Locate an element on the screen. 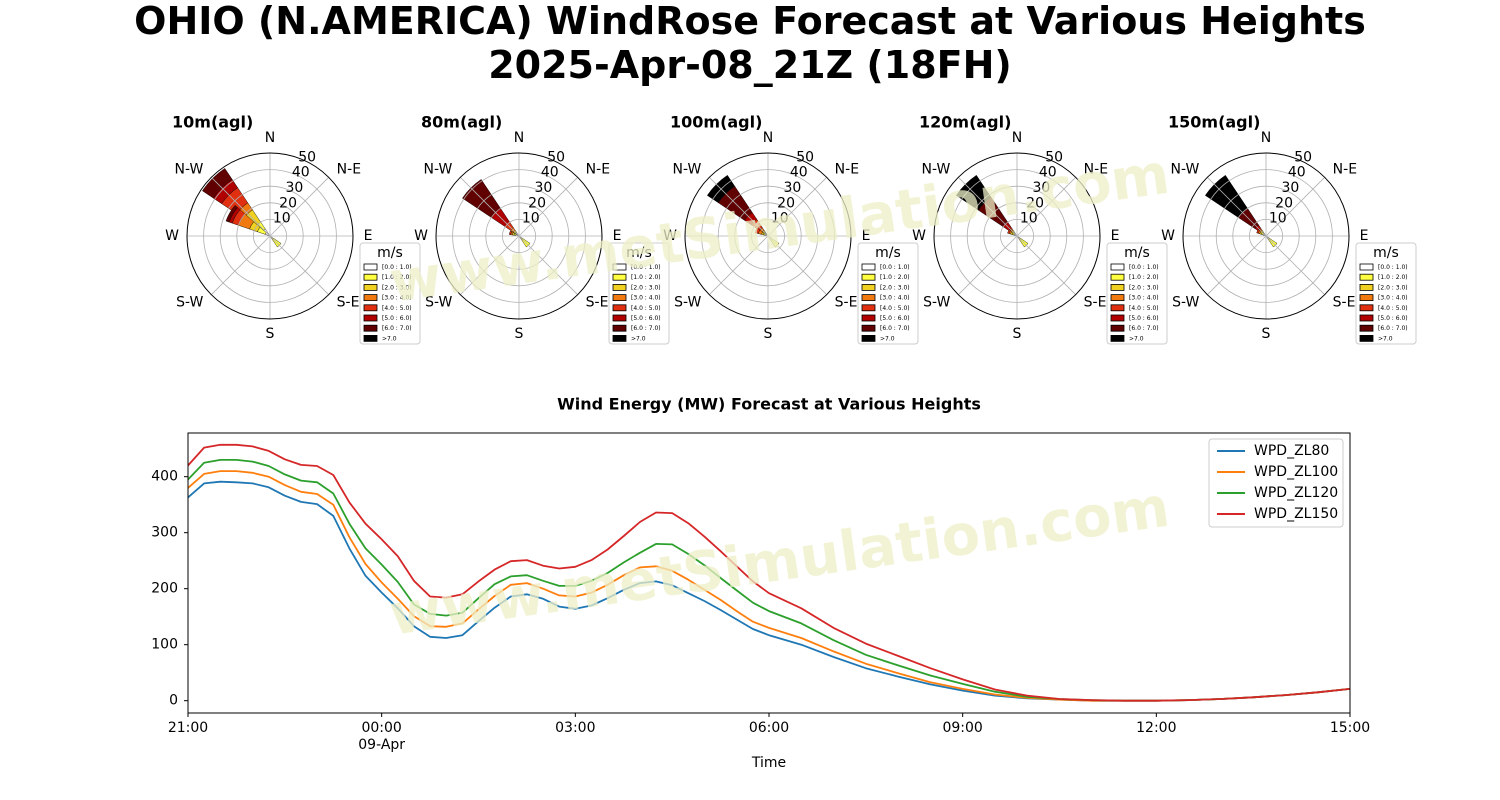 The height and width of the screenshot is (800, 1500). x-tick-label: 00:00 is located at coordinates (381, 728).